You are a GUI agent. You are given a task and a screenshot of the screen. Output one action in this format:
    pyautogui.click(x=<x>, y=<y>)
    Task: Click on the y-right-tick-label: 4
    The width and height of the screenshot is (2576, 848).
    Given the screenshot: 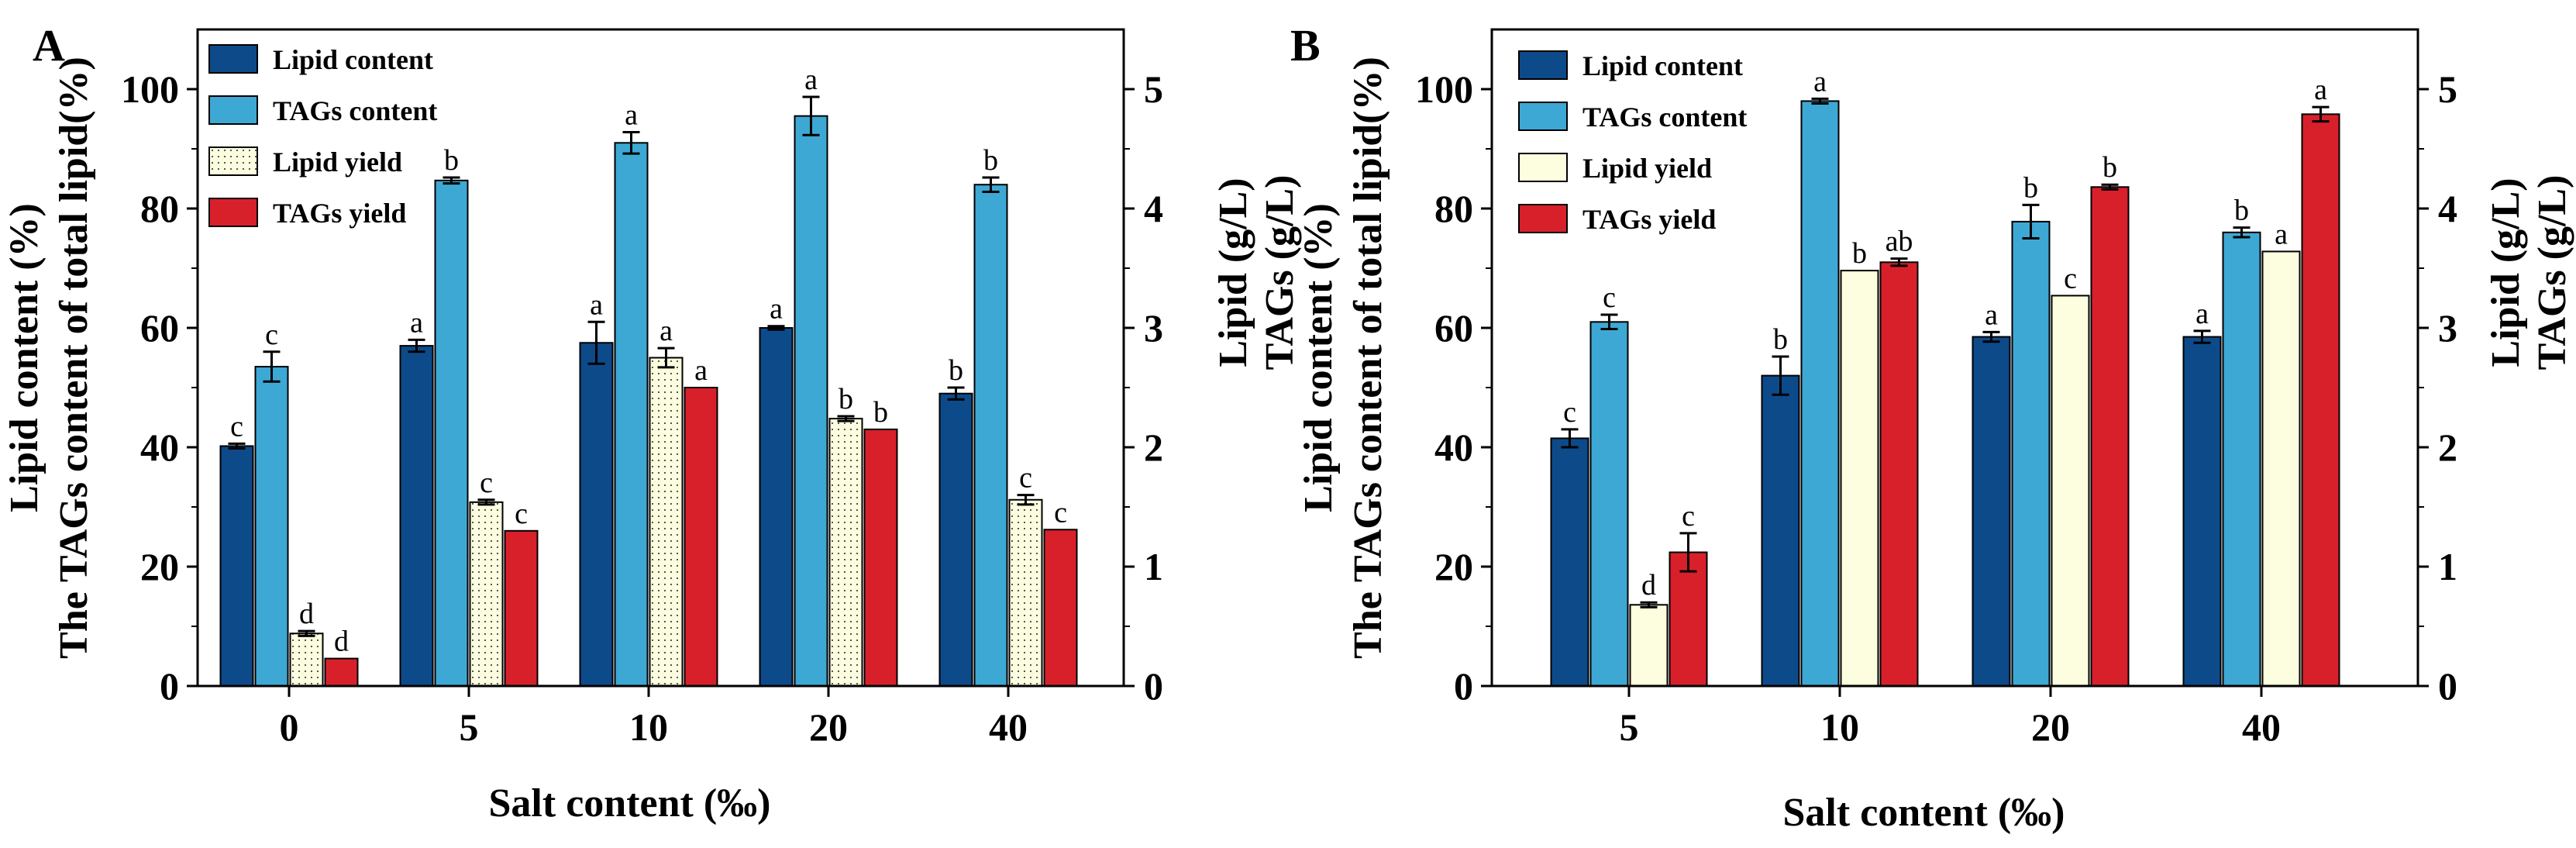 What is the action you would take?
    pyautogui.click(x=1153, y=208)
    